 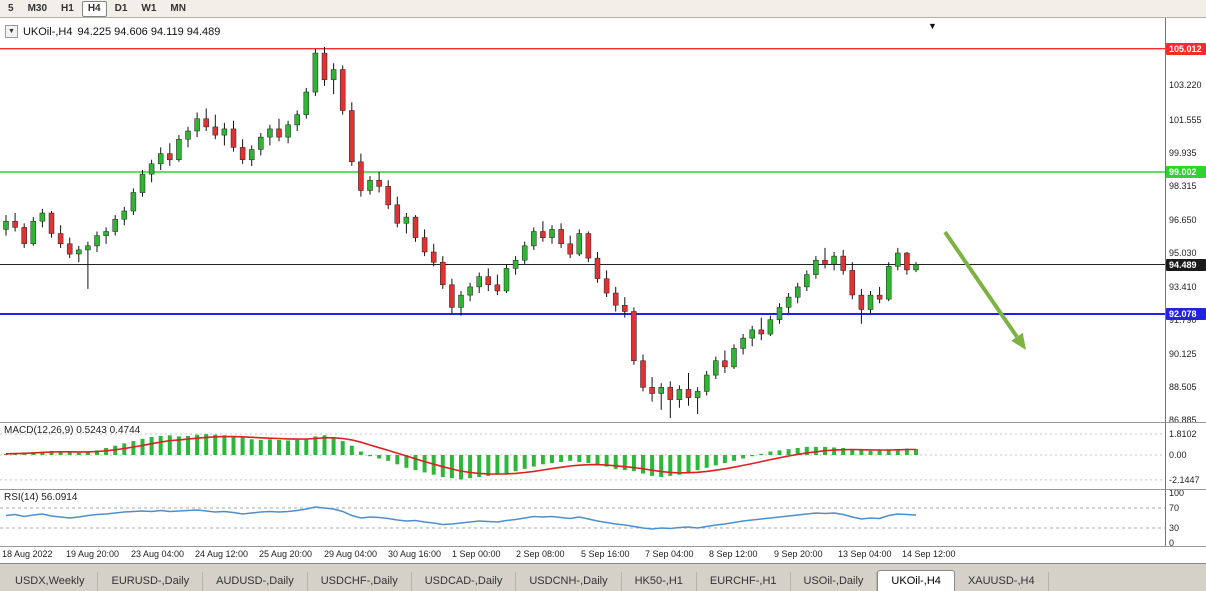 I want to click on price-axis-border, so click(x=1165, y=282).